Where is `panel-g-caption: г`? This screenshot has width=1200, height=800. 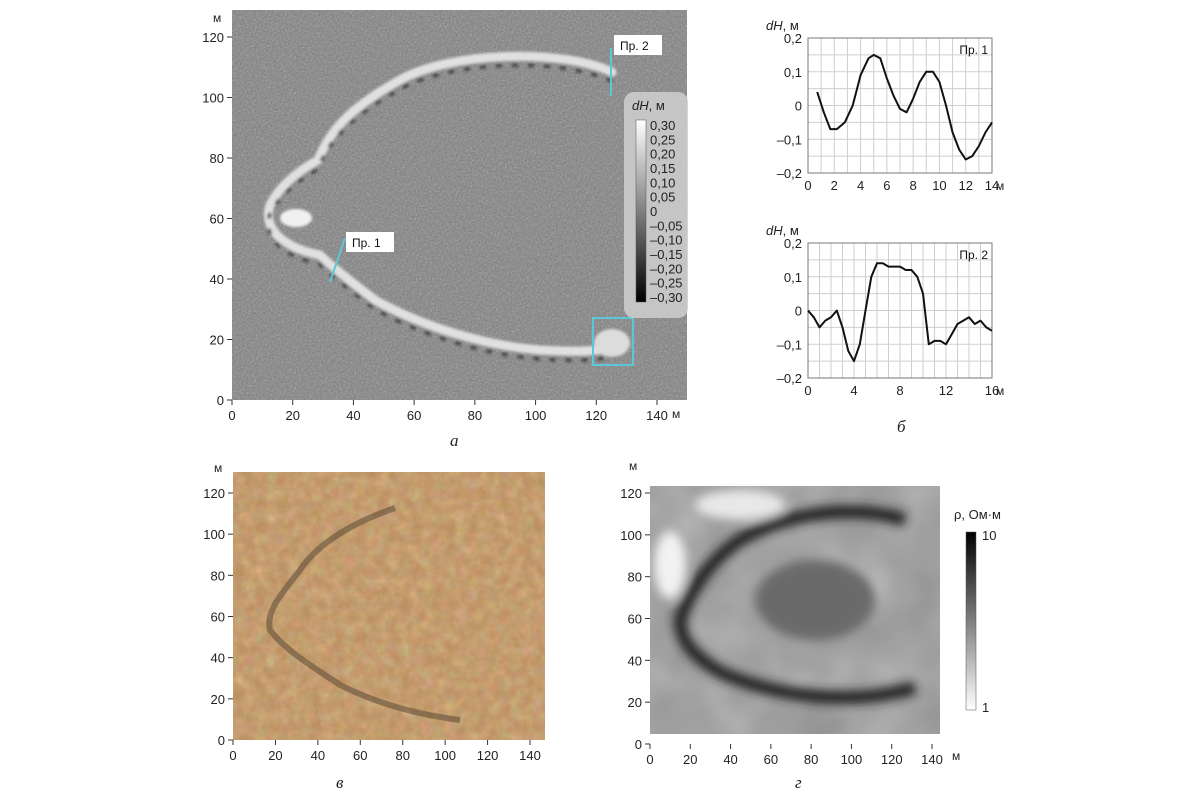
panel-g-caption: г is located at coordinates (798, 782).